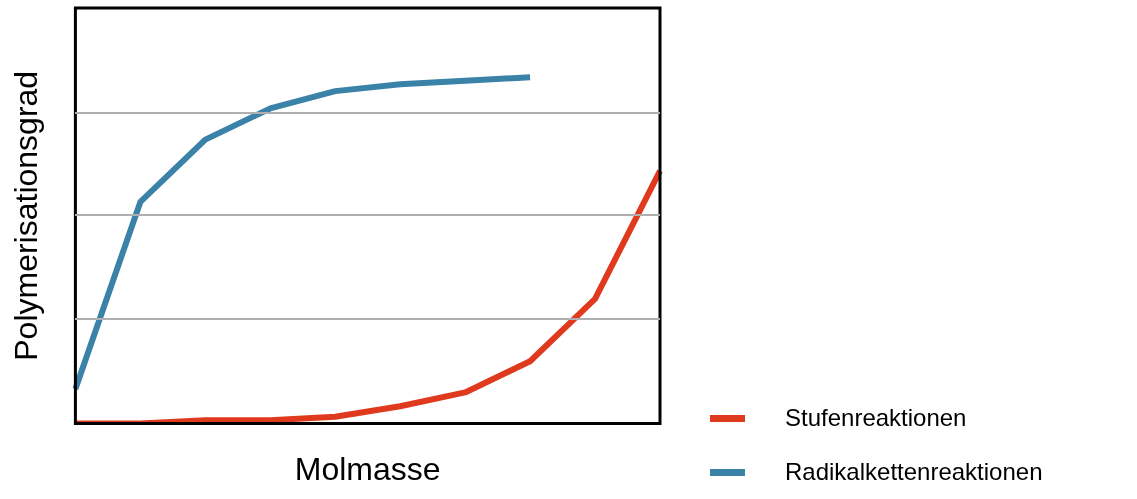 This screenshot has width=1137, height=499. What do you see at coordinates (876, 418) in the screenshot?
I see `legend-label: Stufenreaktionen` at bounding box center [876, 418].